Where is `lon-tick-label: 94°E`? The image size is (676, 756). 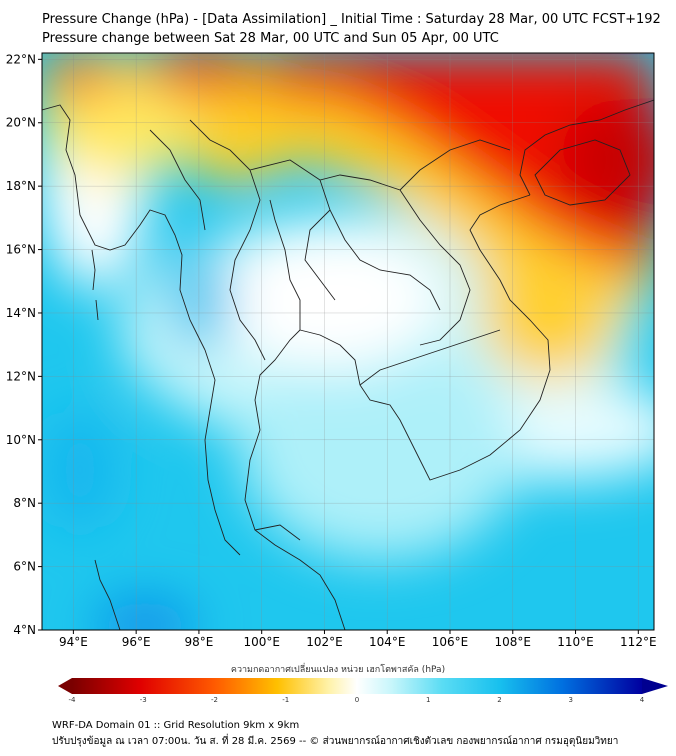
lon-tick-label: 94°E is located at coordinates (73, 642).